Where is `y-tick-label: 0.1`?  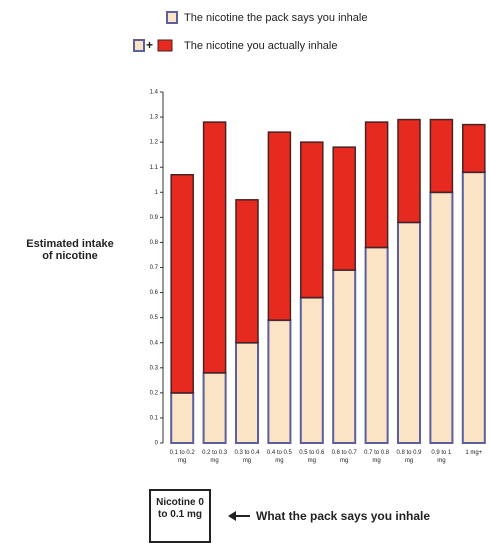
y-tick-label: 0.1 is located at coordinates (154, 419).